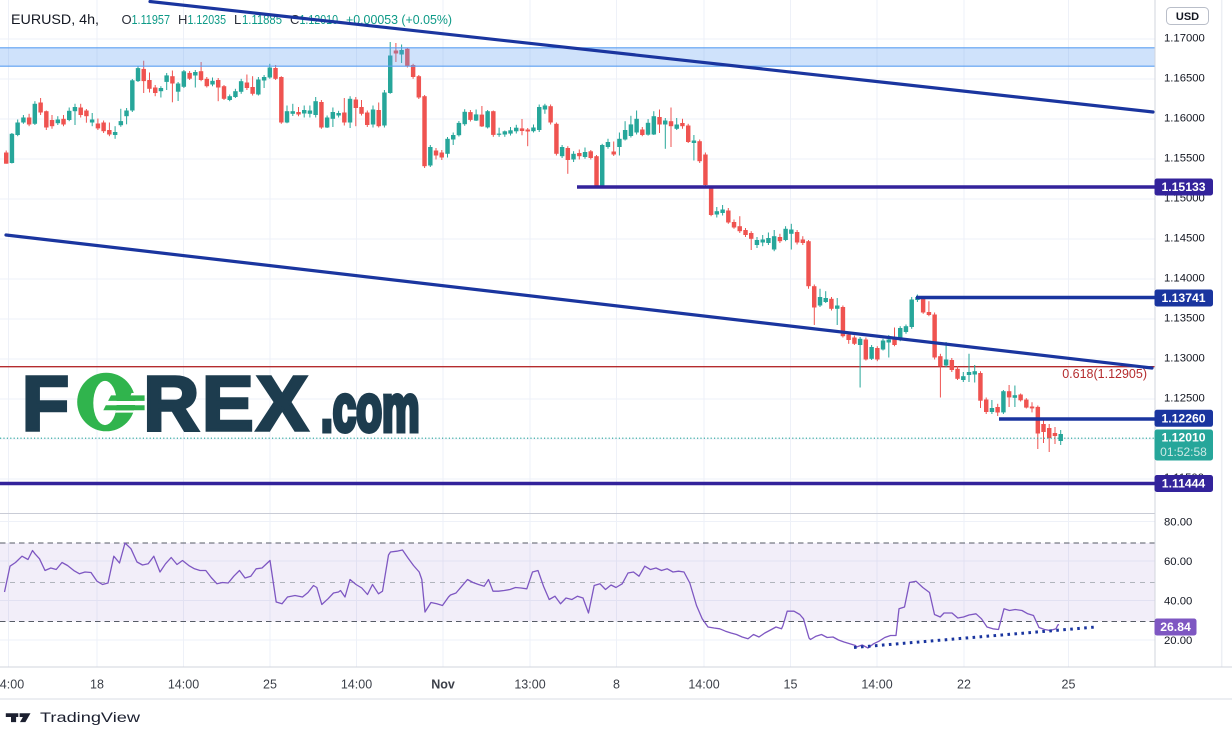 The width and height of the screenshot is (1232, 736). What do you see at coordinates (964, 685) in the screenshot?
I see `svg-text: 22` at bounding box center [964, 685].